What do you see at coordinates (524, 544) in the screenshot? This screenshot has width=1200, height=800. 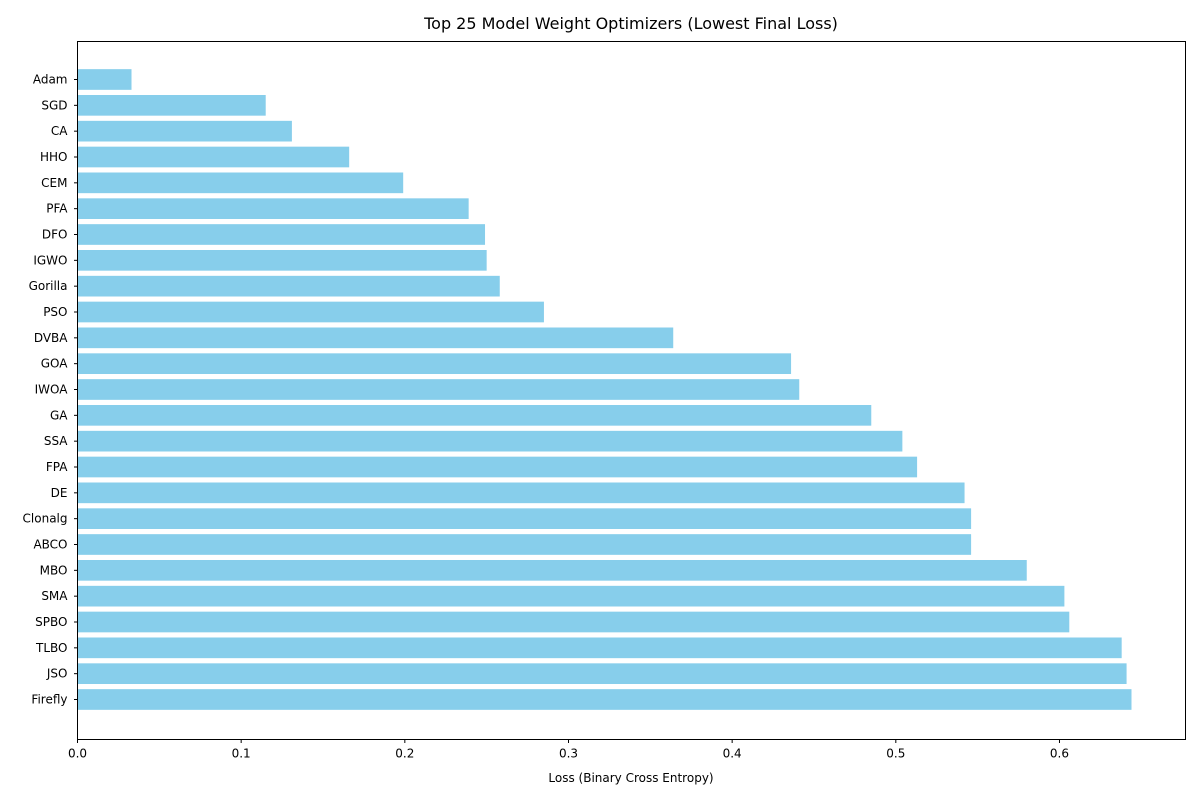 I see `bar-abco` at bounding box center [524, 544].